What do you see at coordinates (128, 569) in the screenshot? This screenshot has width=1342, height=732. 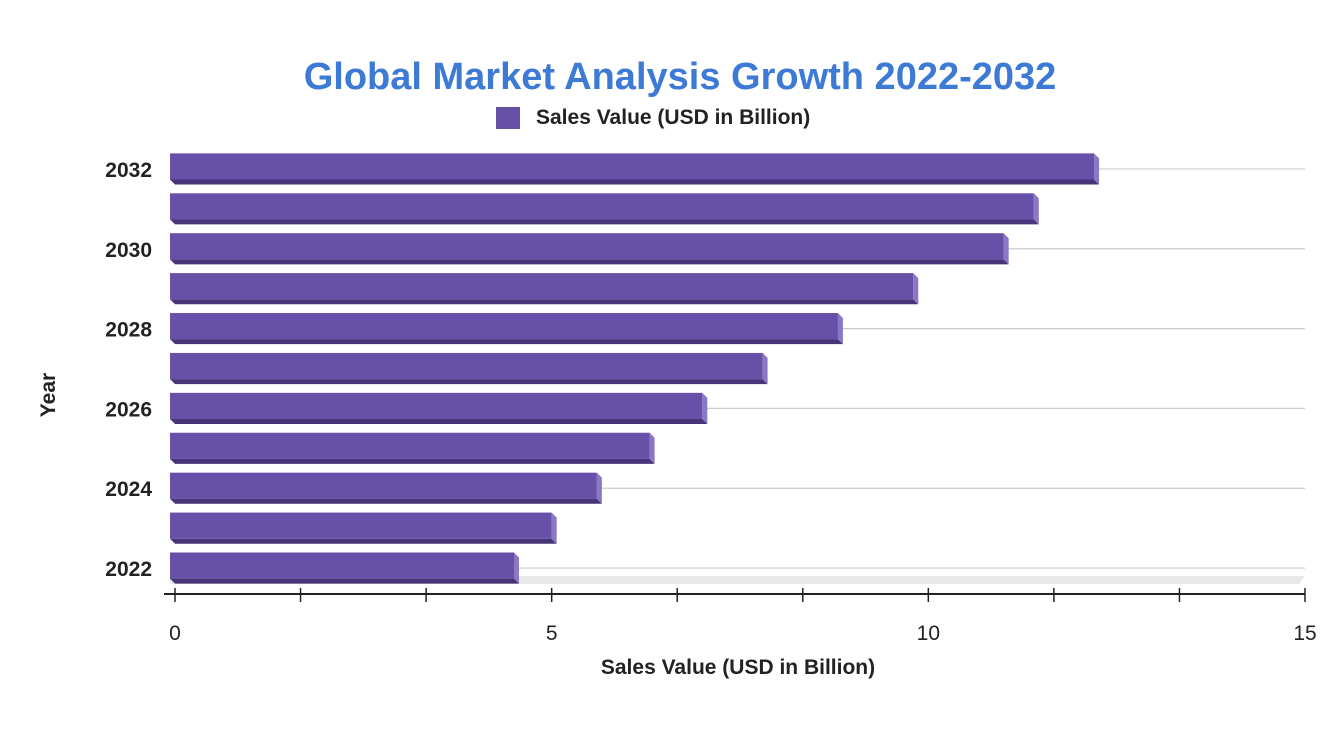 I see `y-tick-label: 2022` at bounding box center [128, 569].